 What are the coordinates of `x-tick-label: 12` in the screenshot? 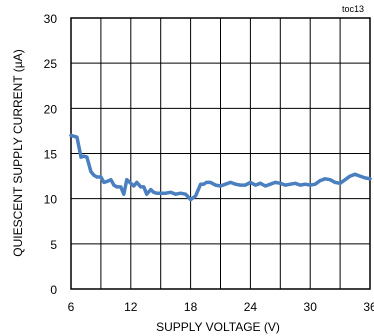 It's located at (131, 307).